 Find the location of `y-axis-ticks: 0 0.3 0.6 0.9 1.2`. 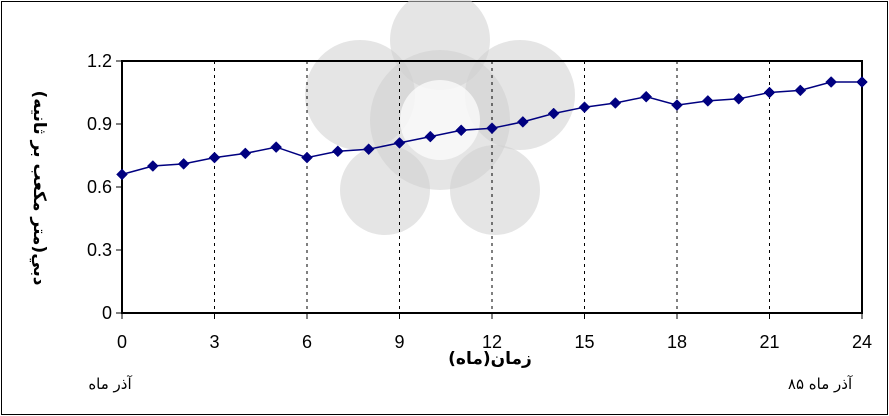

y-axis-ticks: 0 0.3 0.6 0.9 1.2 is located at coordinates (104, 187).